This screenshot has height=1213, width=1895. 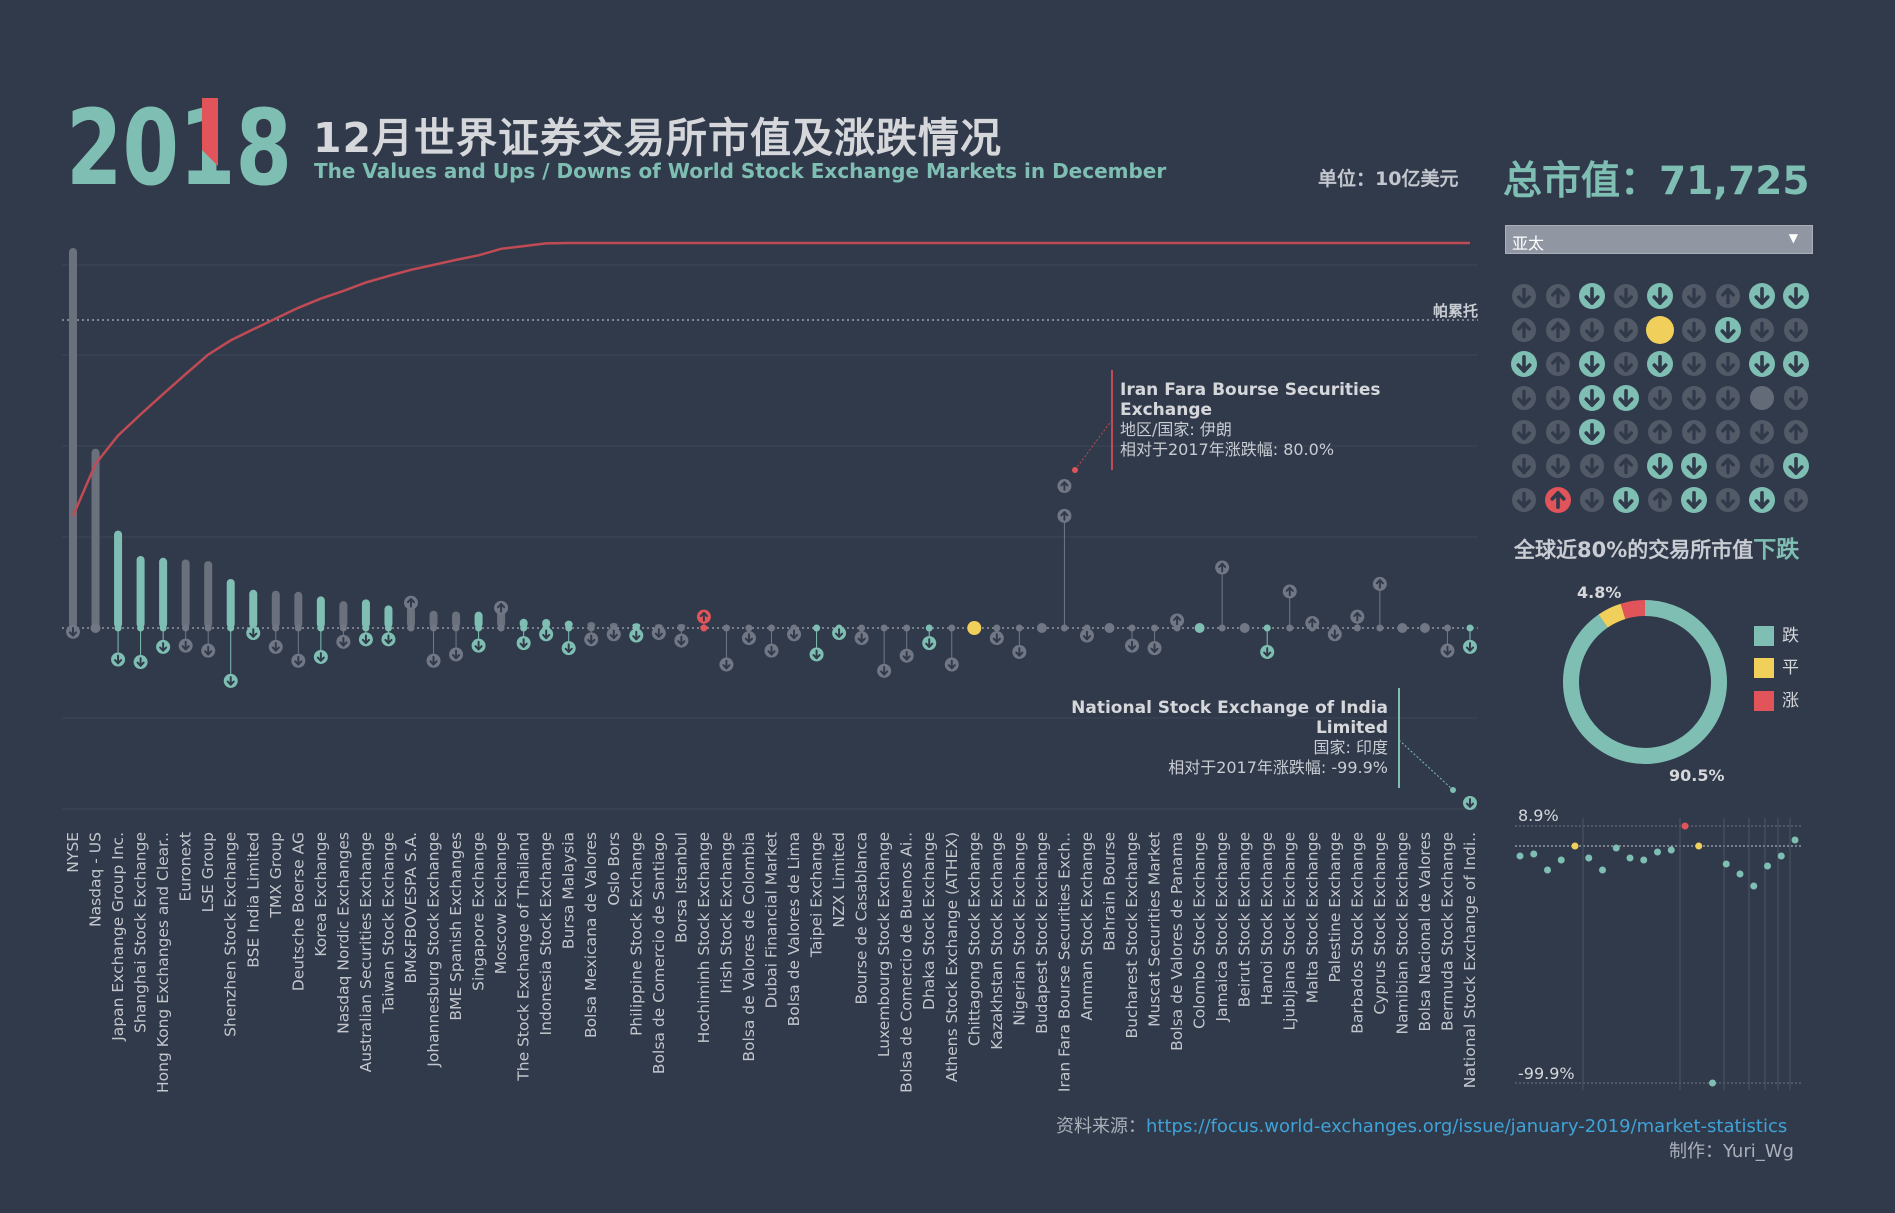 I want to click on region-dropdown: 亚太 ▼, so click(x=1659, y=239).